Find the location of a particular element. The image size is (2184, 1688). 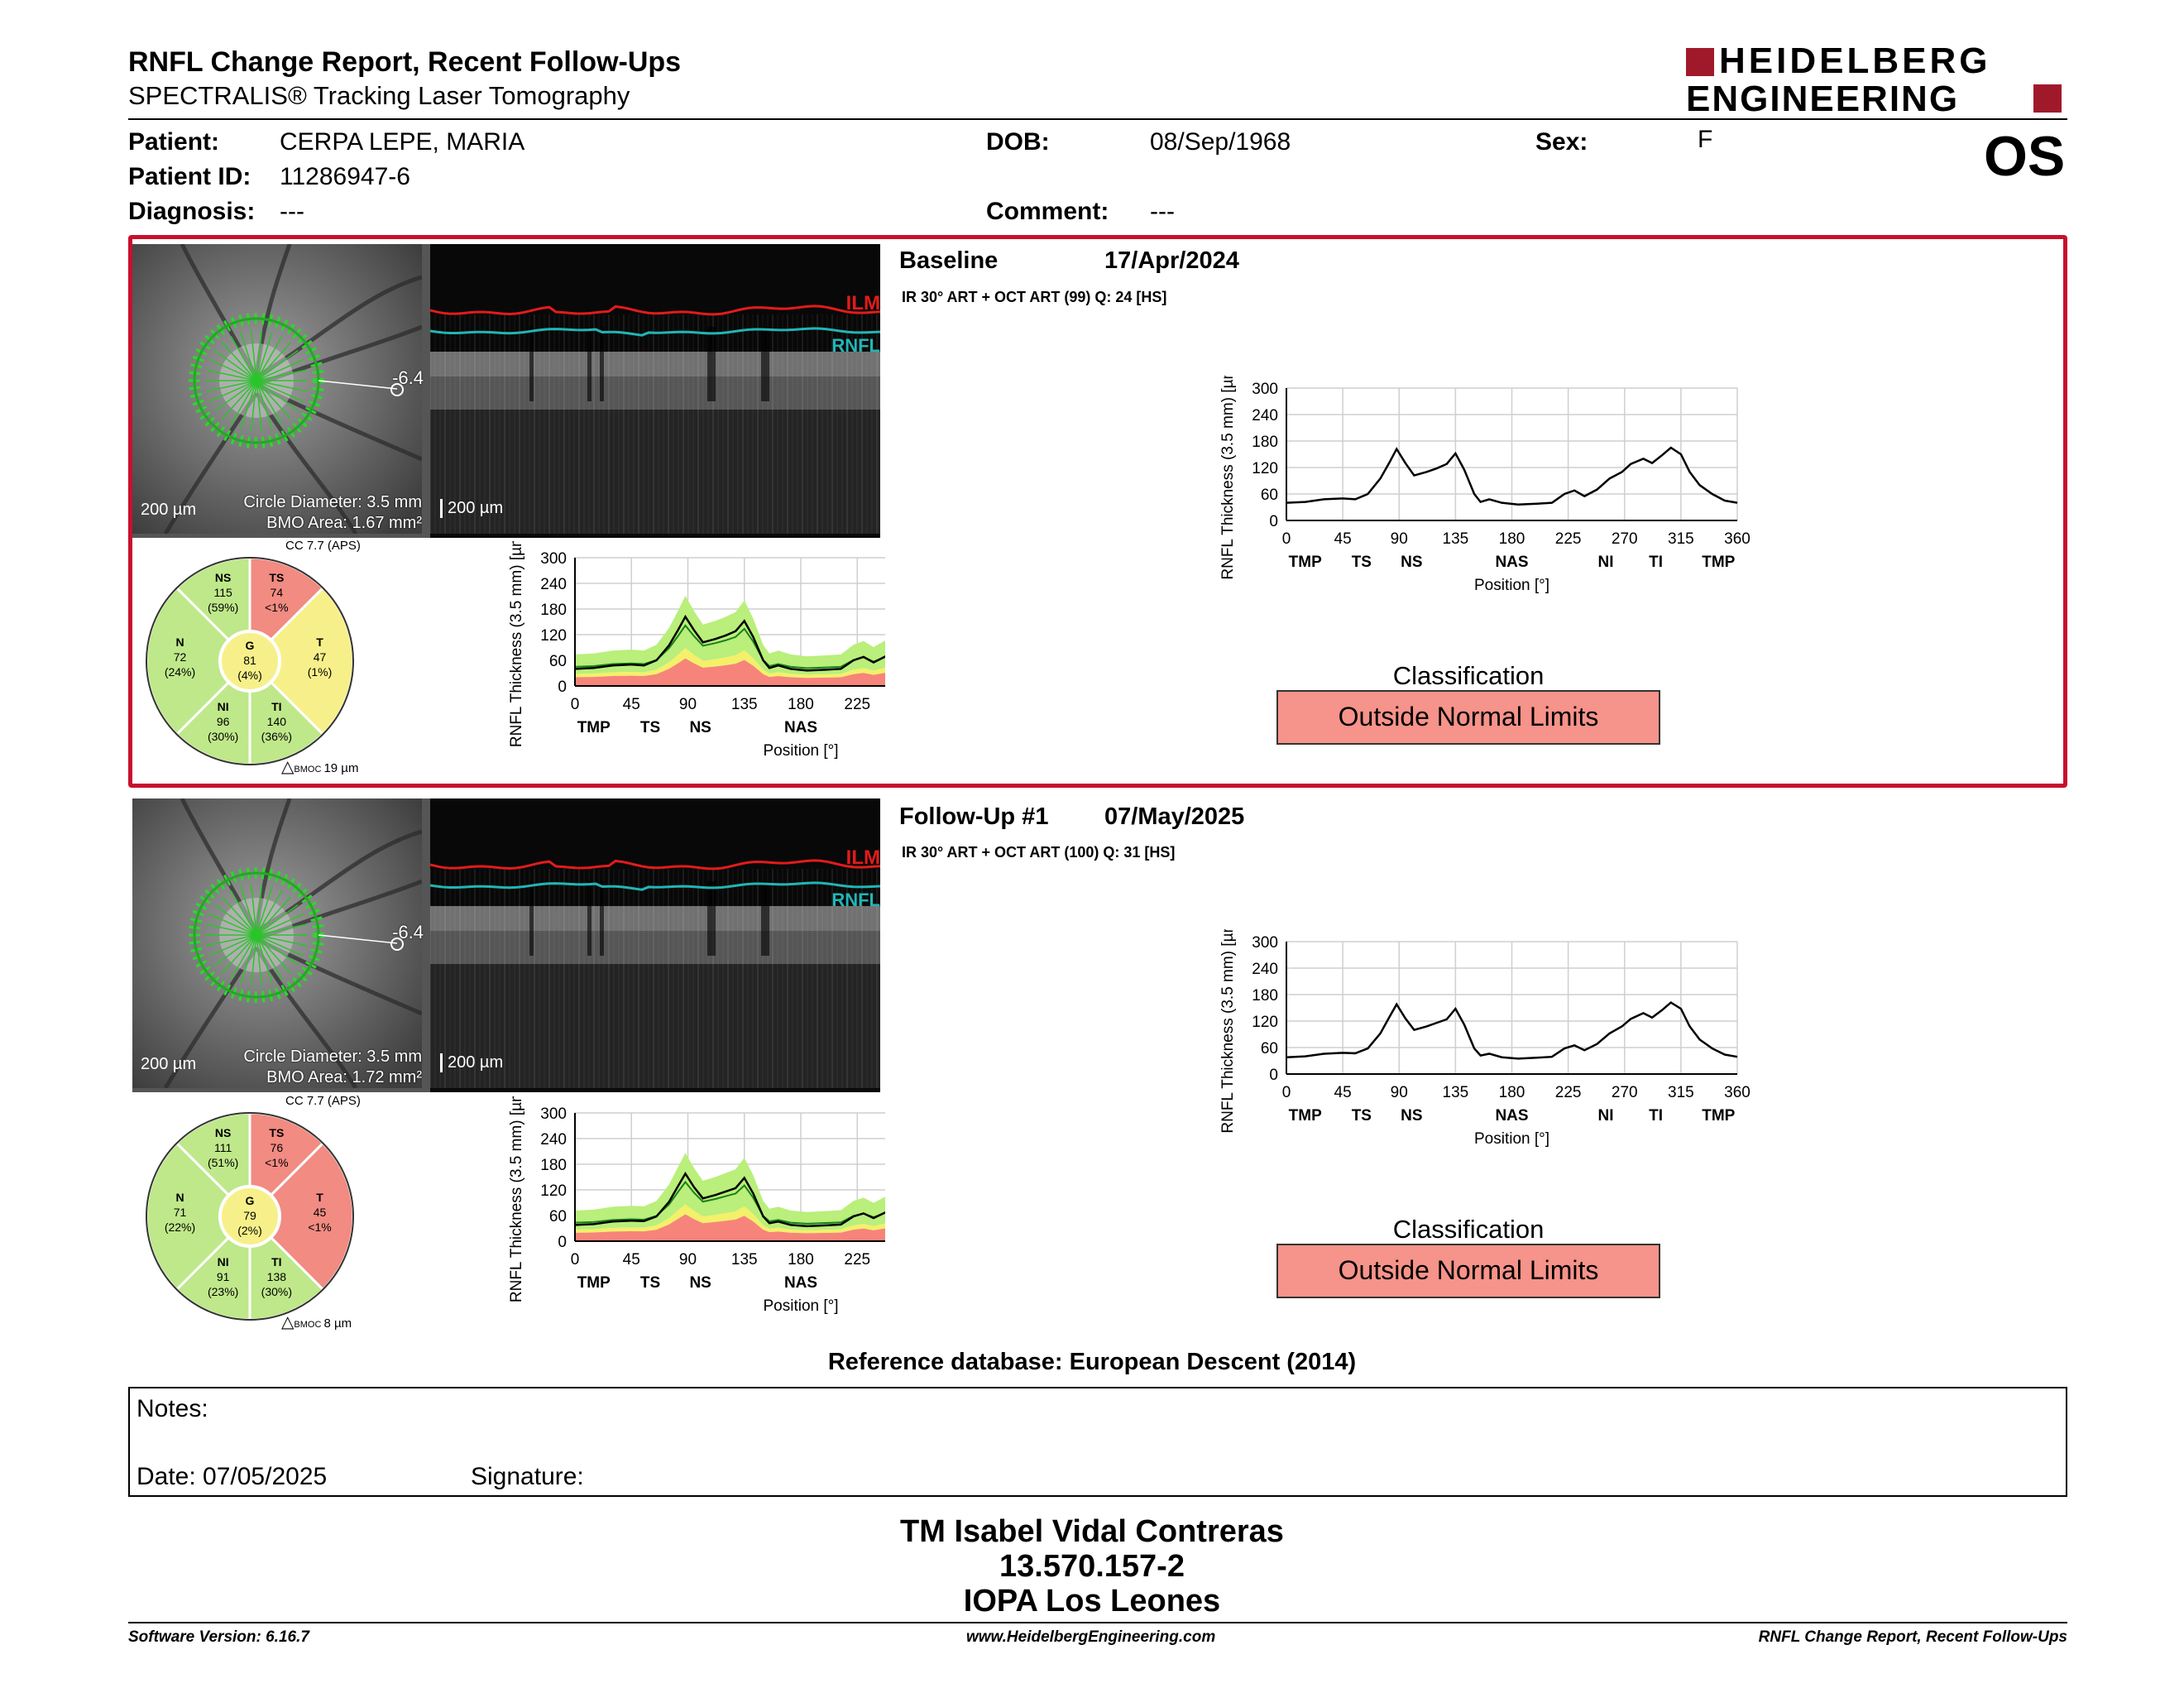

retinal-vessel is located at coordinates (306, 463).